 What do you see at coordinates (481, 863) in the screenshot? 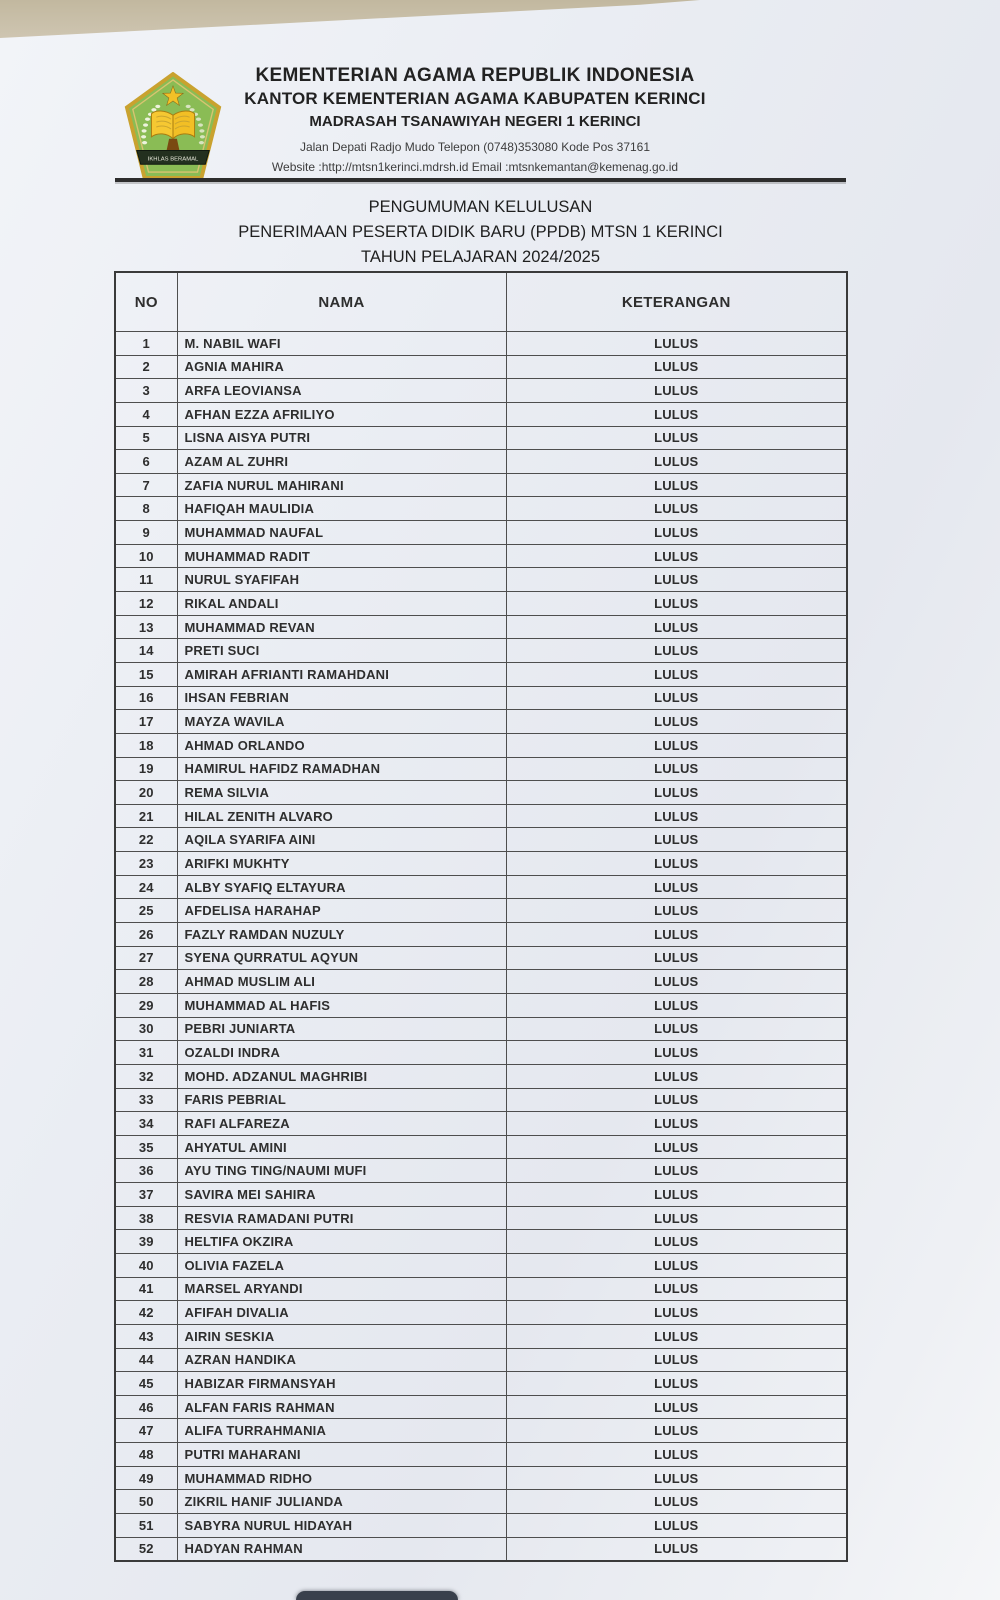
I see `table-row: 23 ARIFKI MUKHTY LULUS` at bounding box center [481, 863].